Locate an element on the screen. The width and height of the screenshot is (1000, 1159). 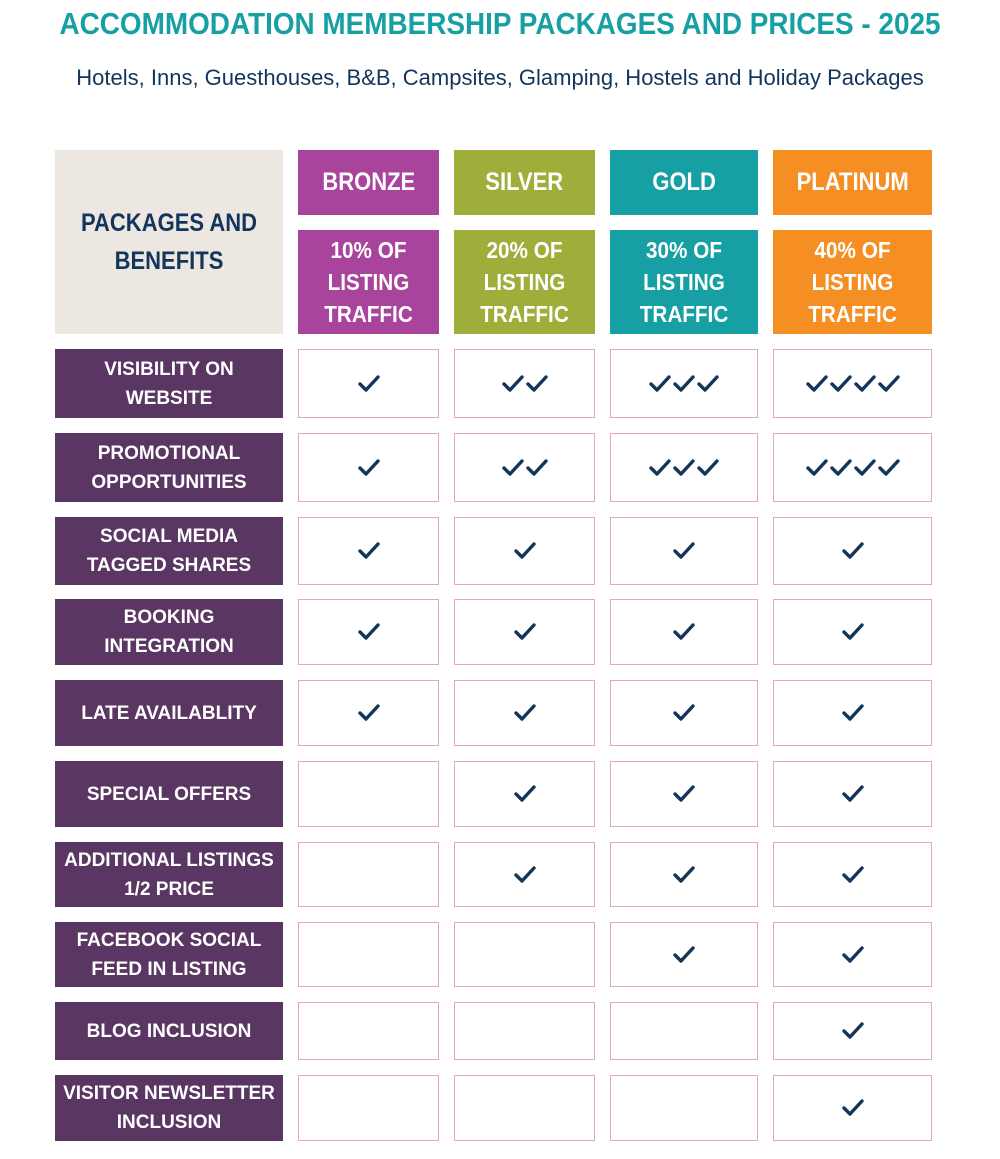
package-name: SILVER is located at coordinates (524, 182).